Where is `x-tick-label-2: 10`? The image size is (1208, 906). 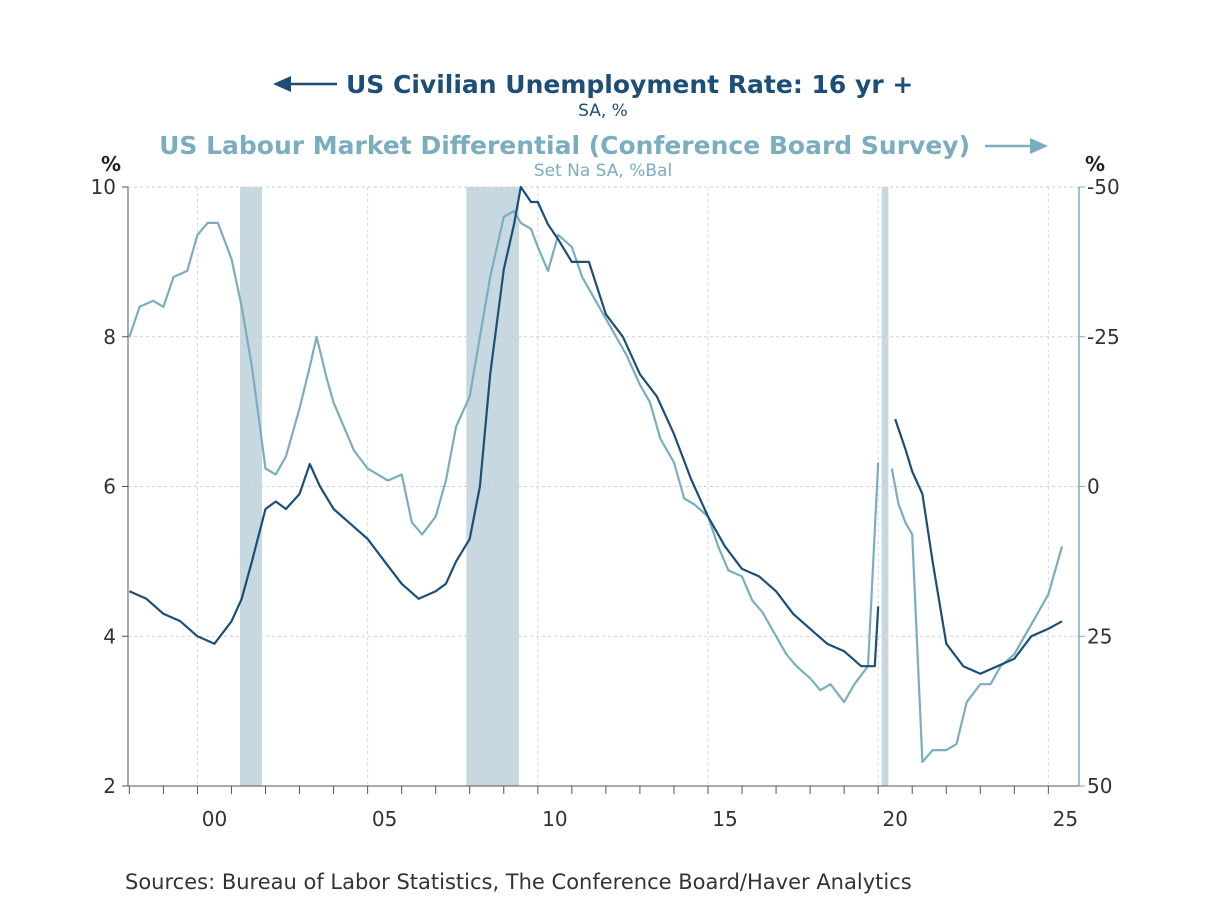
x-tick-label-2: 10 is located at coordinates (554, 819).